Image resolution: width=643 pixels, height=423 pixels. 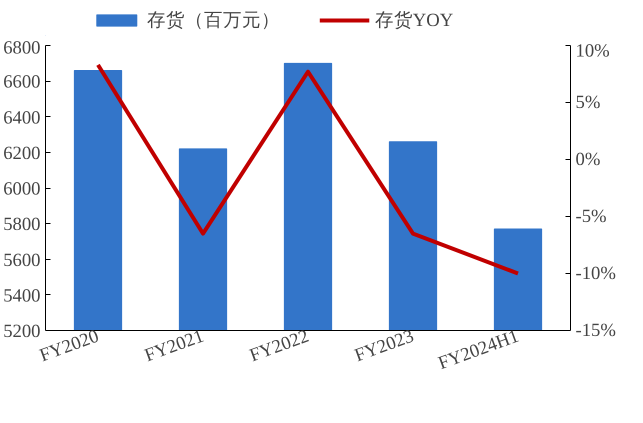 I want to click on y-tick-label: 5800, so click(x=21, y=225).